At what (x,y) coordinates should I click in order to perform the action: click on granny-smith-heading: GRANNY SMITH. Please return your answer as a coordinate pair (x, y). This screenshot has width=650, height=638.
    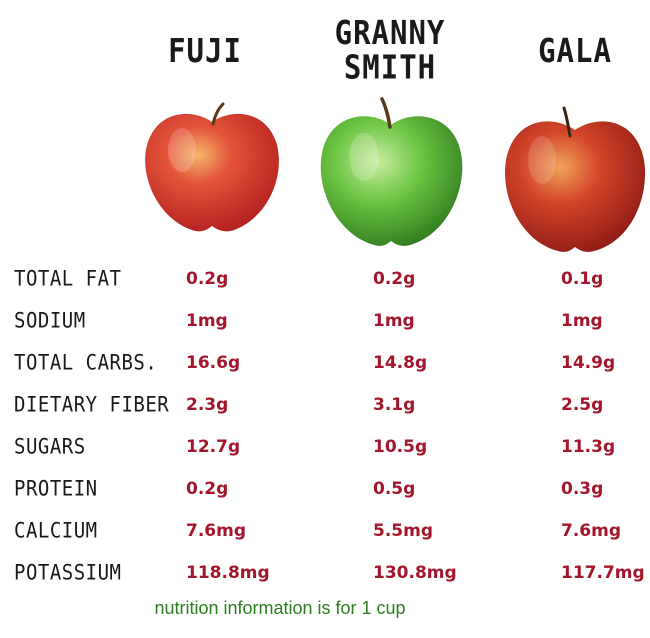
    Looking at the image, I should click on (390, 49).